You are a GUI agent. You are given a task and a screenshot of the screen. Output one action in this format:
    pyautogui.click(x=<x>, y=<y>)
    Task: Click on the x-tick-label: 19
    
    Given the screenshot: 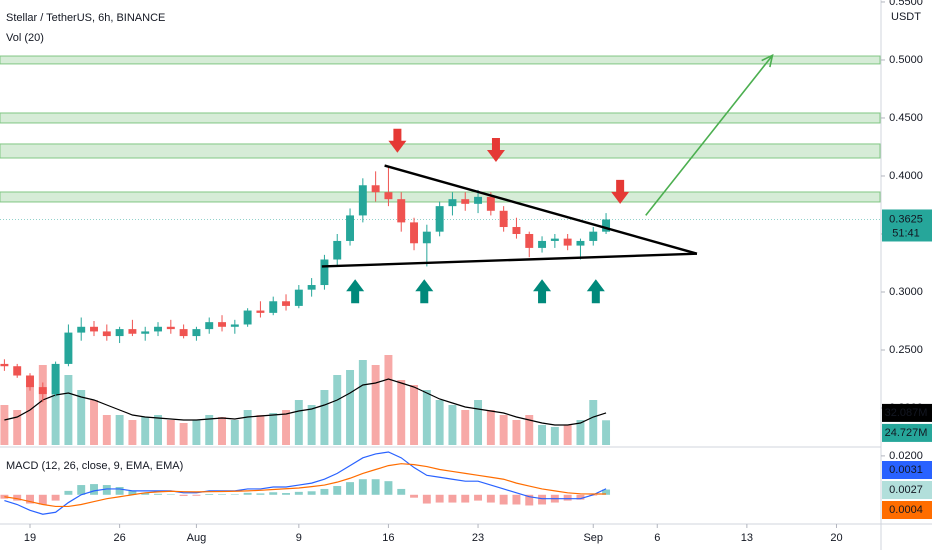 What is the action you would take?
    pyautogui.click(x=30, y=538)
    